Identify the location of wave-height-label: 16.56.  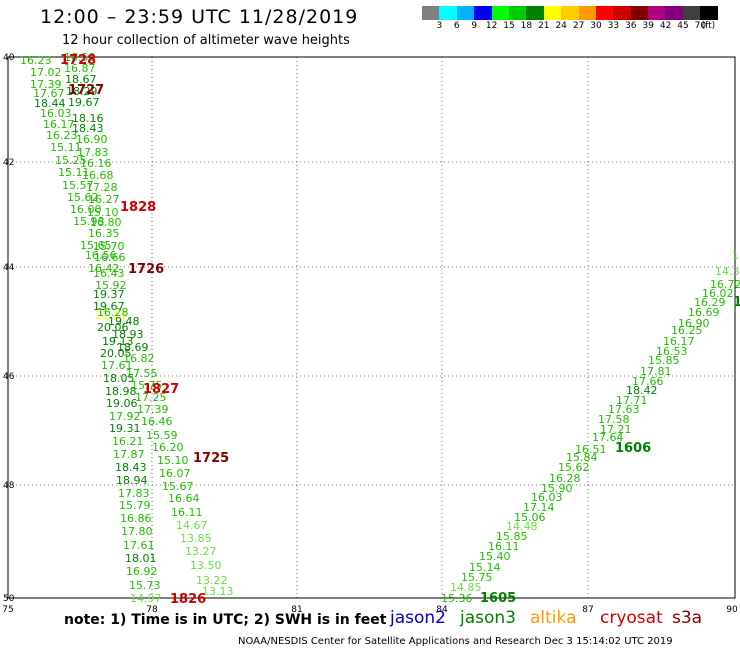
(101, 255).